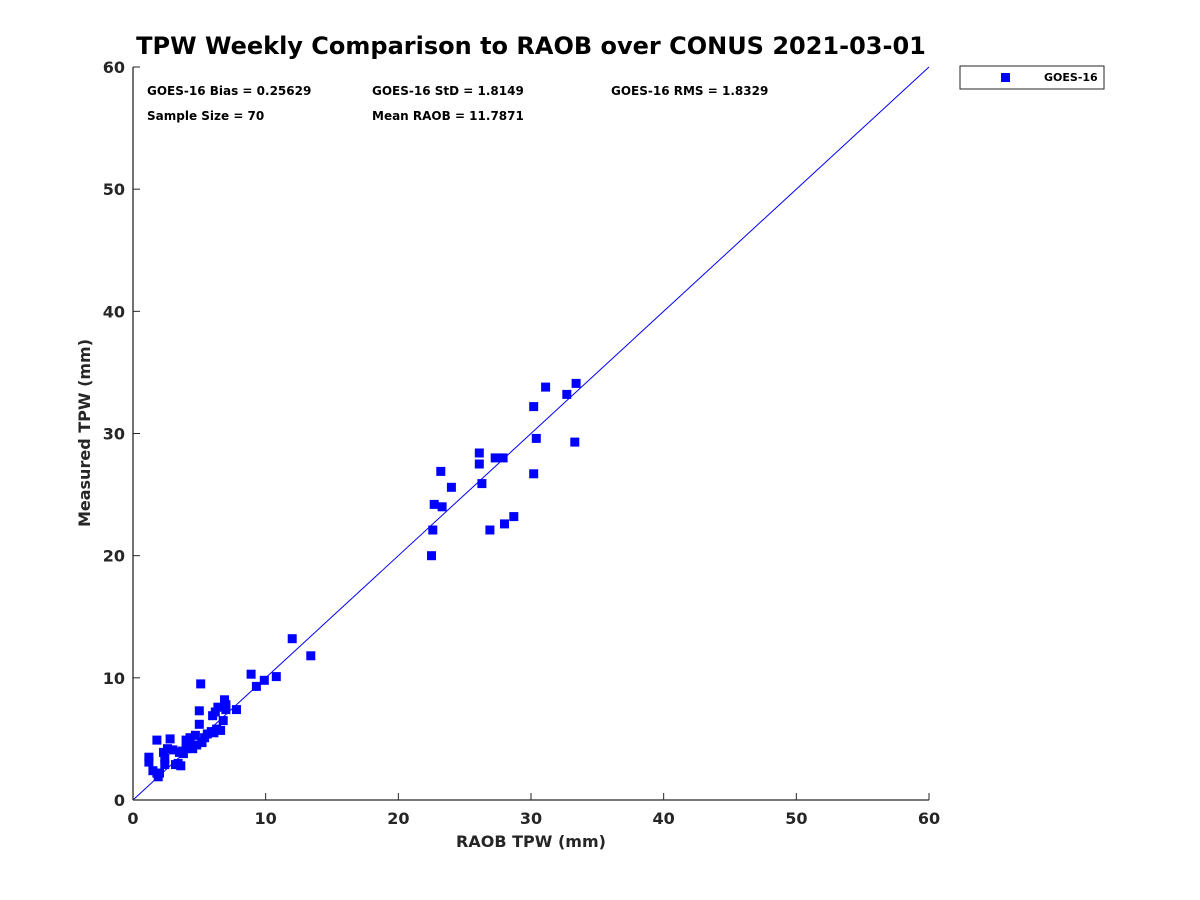 The width and height of the screenshot is (1200, 900). I want to click on x-tick-label: 20, so click(398, 818).